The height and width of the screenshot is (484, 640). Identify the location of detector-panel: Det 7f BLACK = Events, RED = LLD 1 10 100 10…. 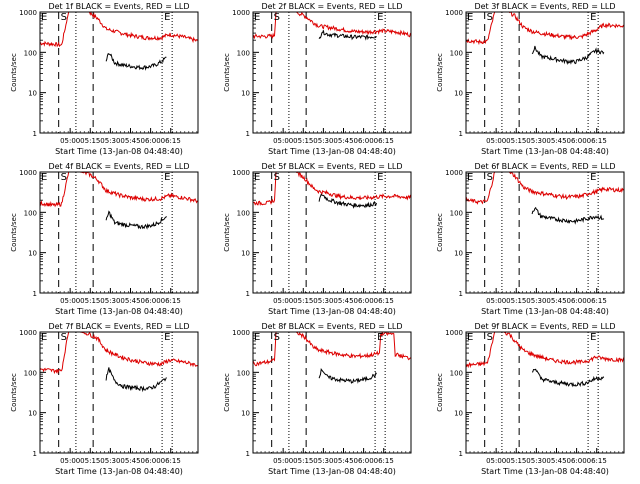
(106, 400).